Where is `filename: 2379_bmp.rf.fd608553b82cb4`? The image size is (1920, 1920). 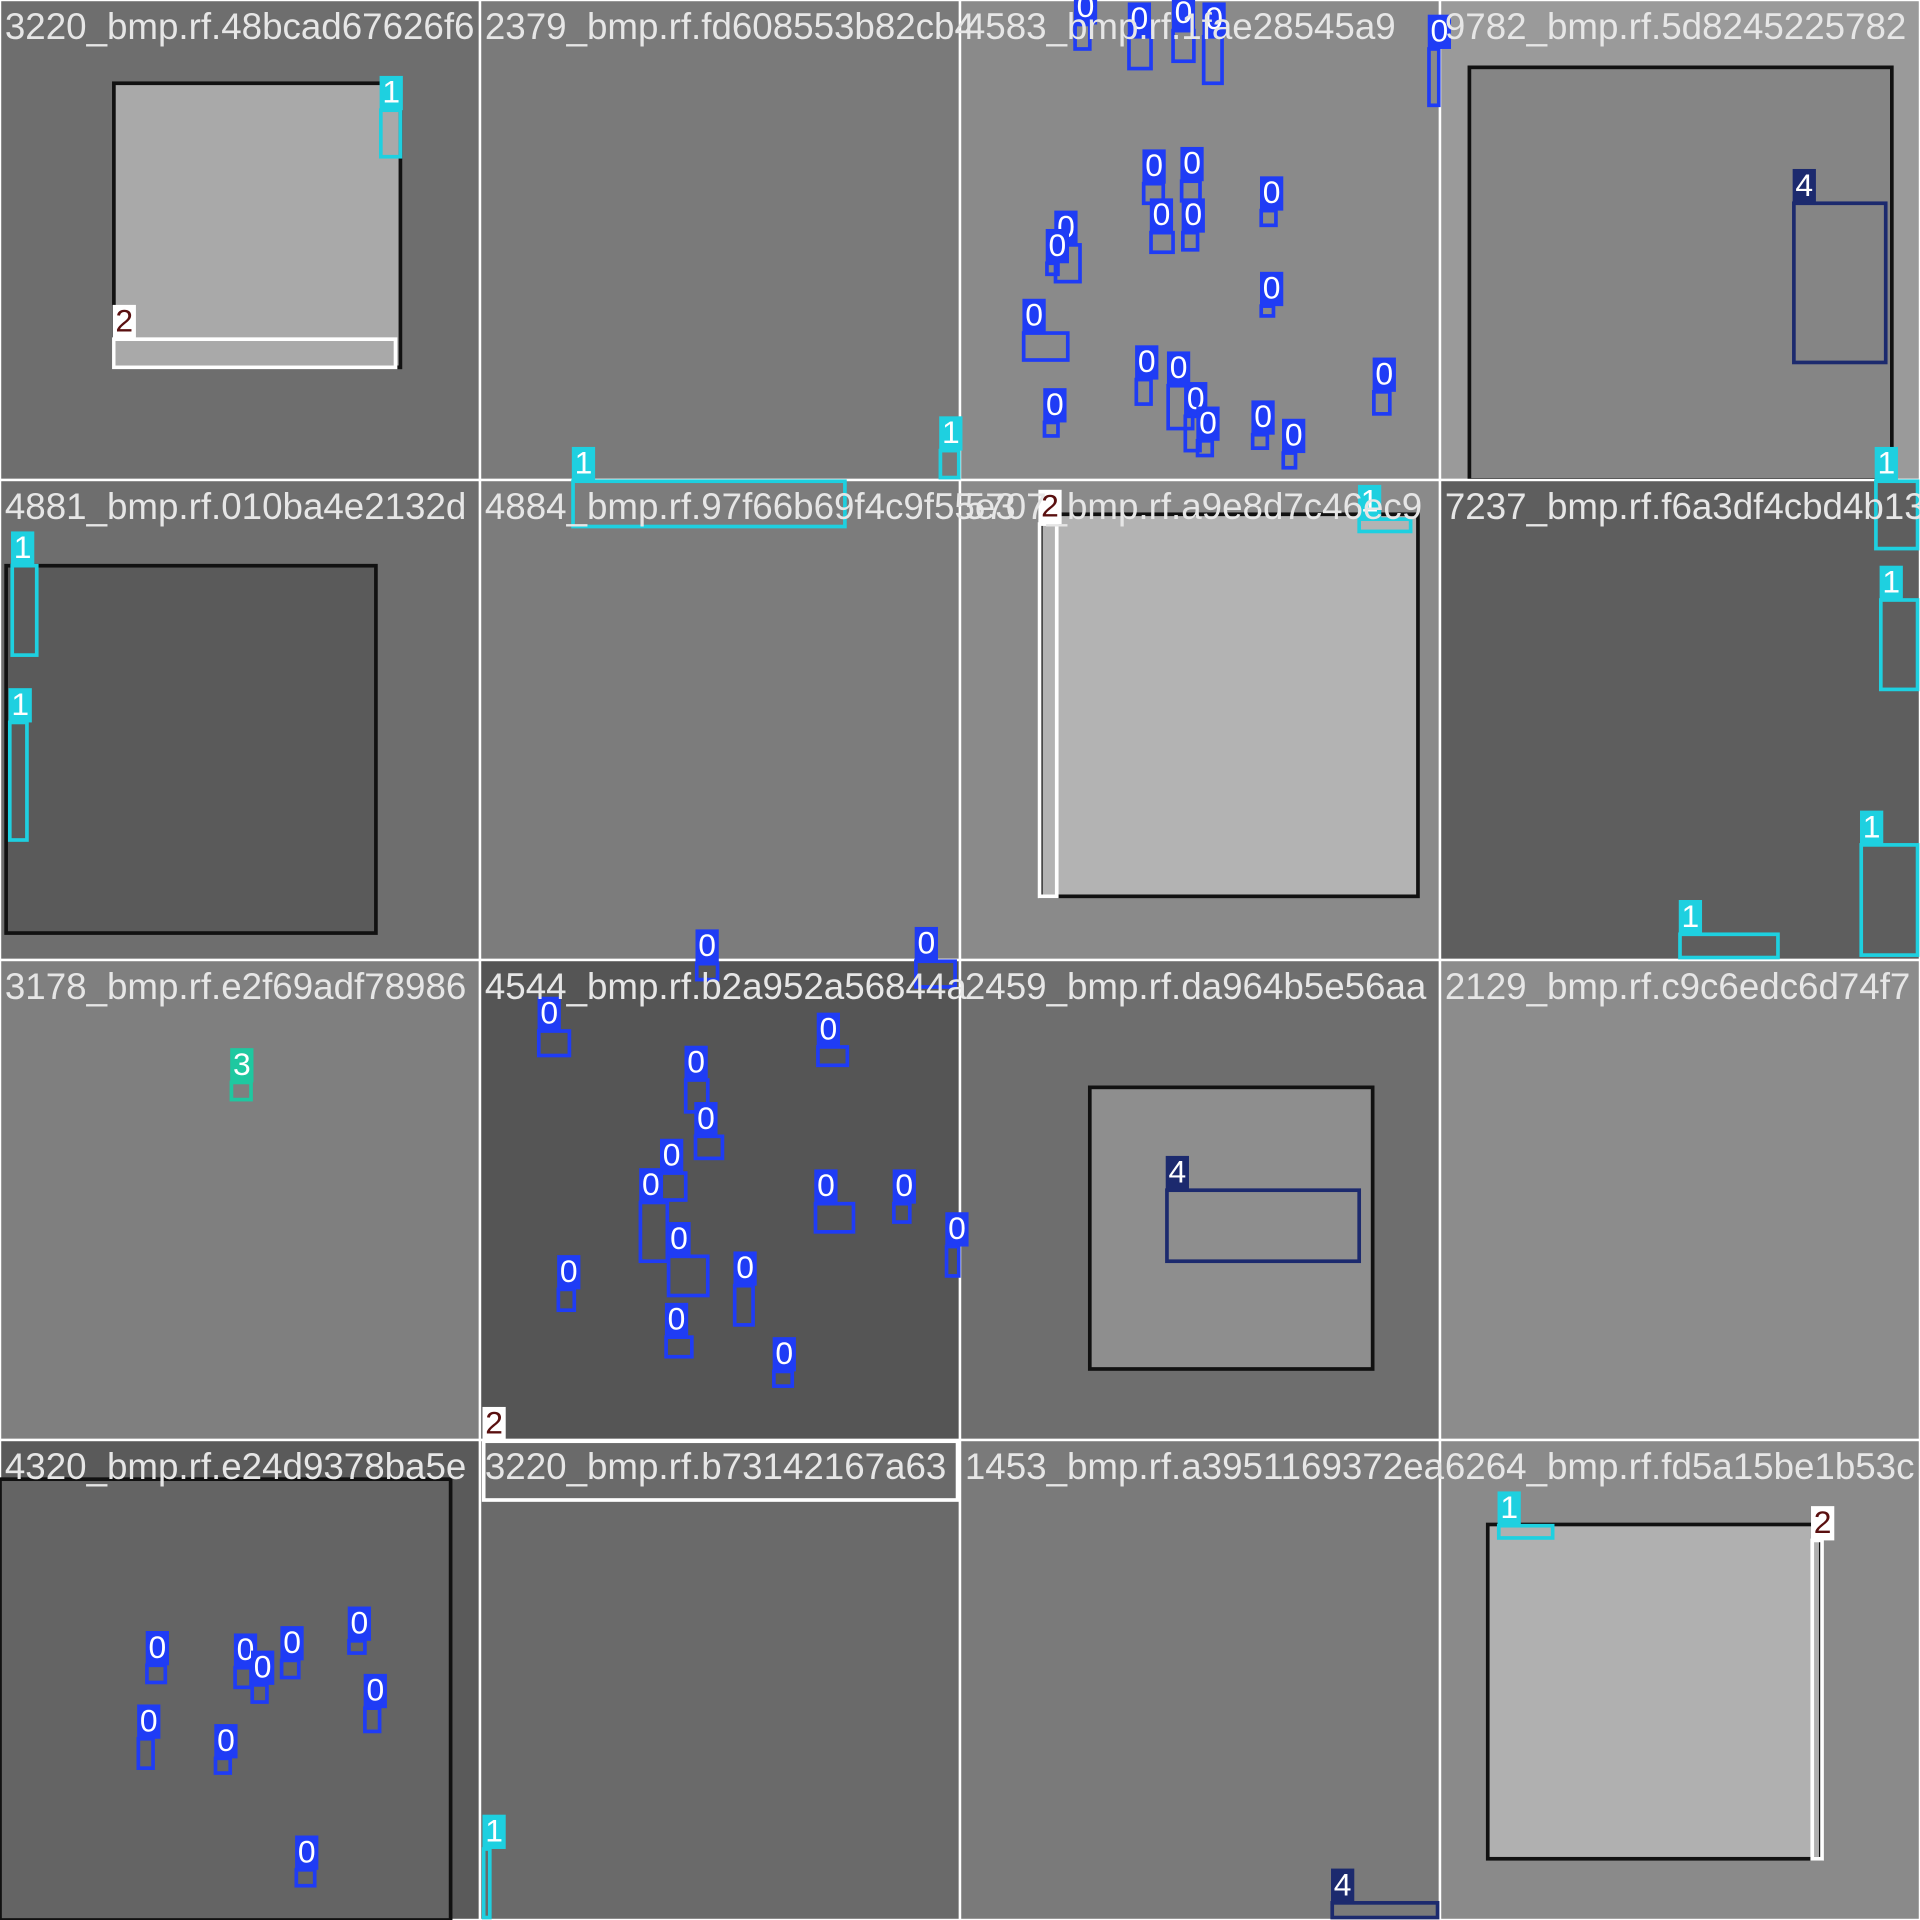
filename: 2379_bmp.rf.fd608553b82cb4 is located at coordinates (730, 26).